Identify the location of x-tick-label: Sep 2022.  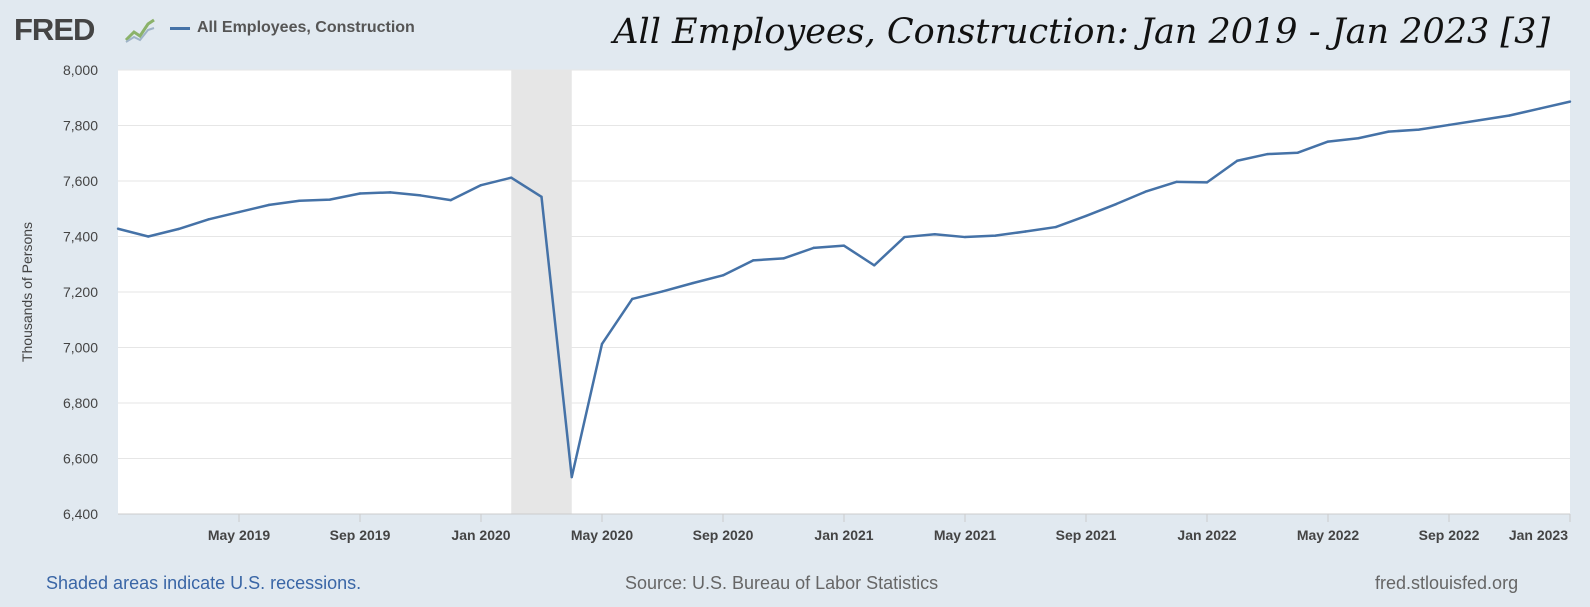
(1449, 535).